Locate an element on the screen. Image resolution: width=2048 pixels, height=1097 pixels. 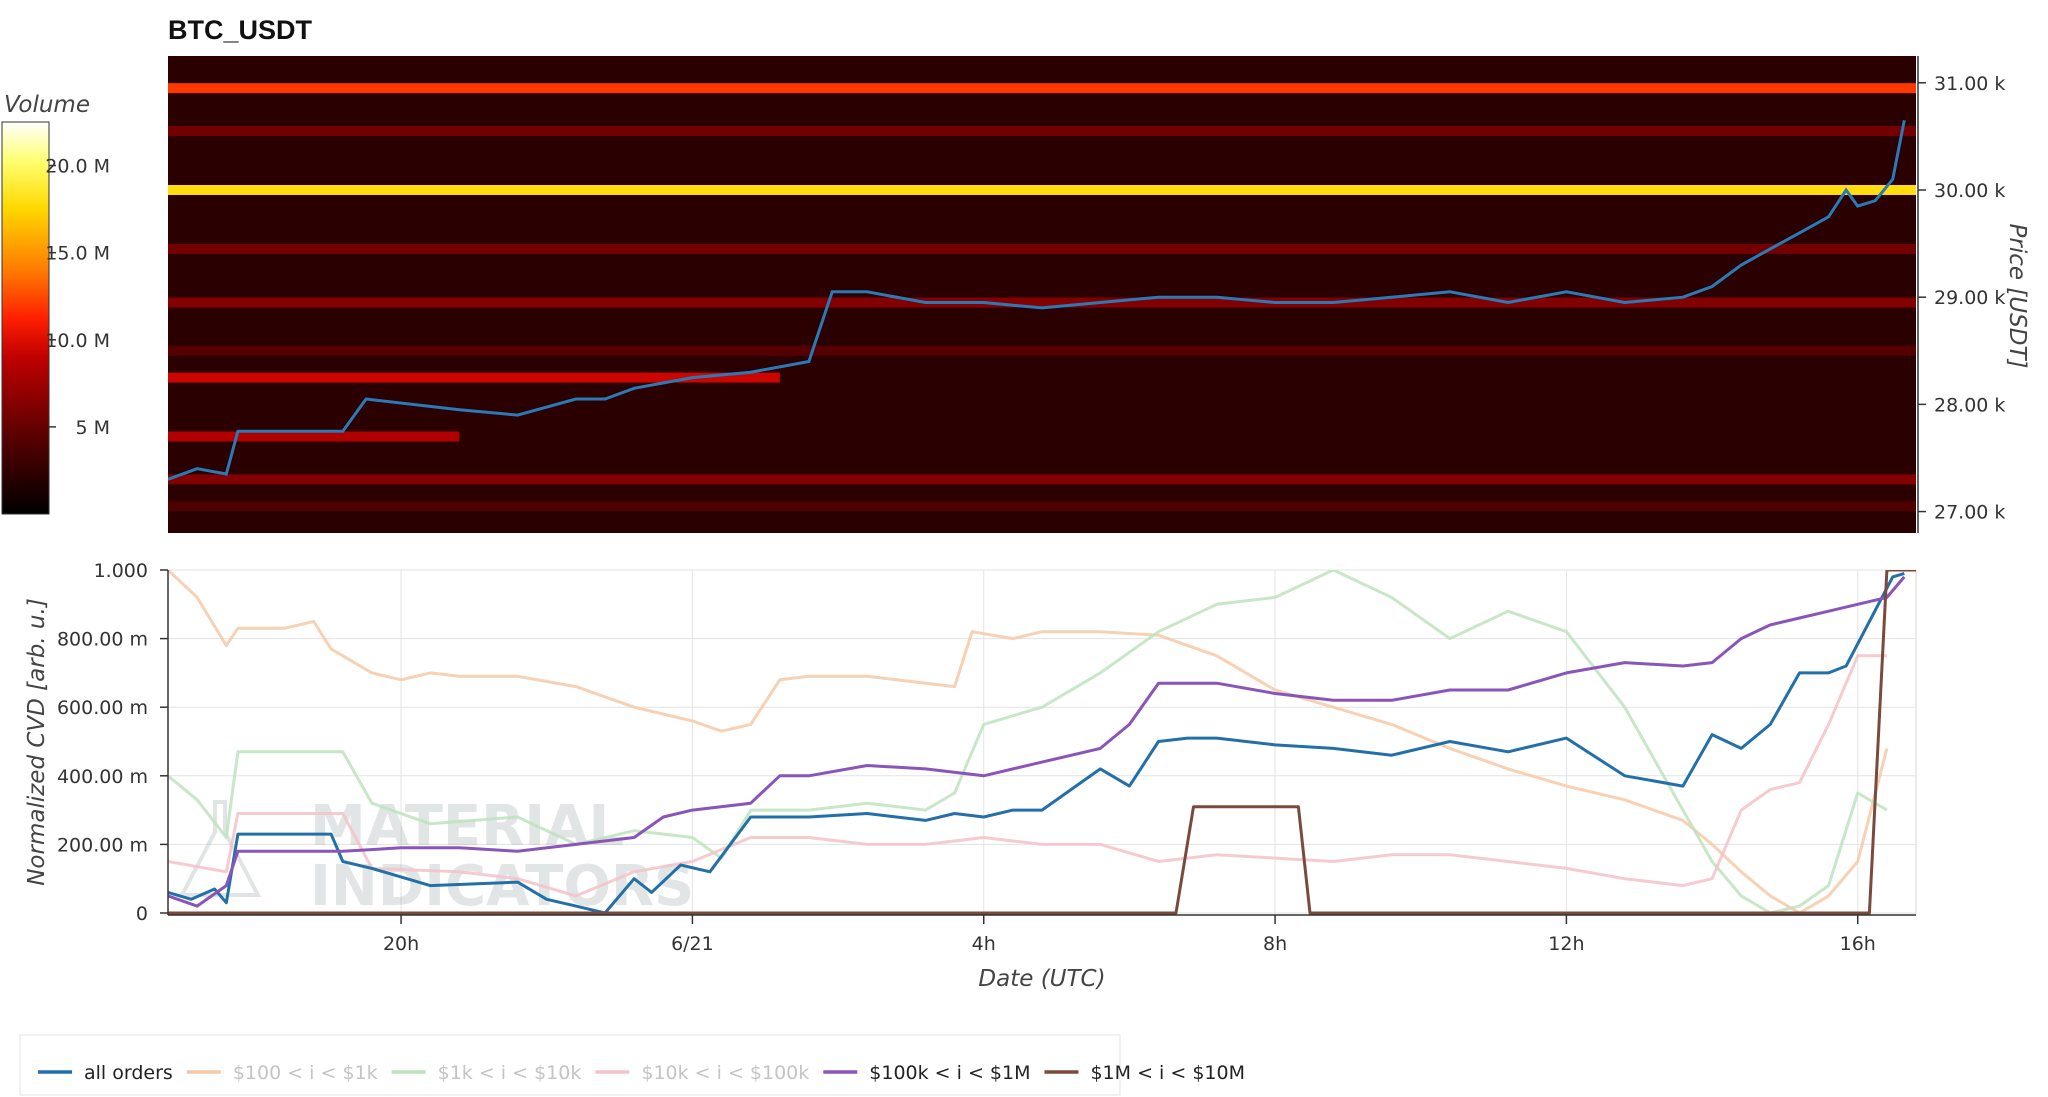
price-axis-label: Price [USDT] is located at coordinates (2017, 296).